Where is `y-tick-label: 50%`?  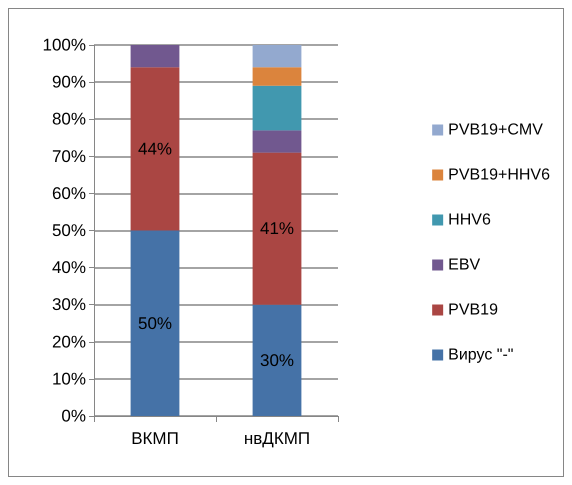
y-tick-label: 50% is located at coordinates (69, 230).